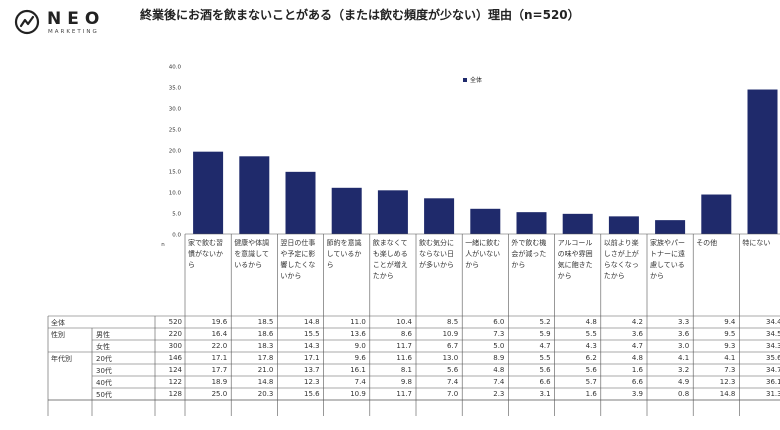  Describe the element at coordinates (175, 68) in the screenshot. I see `y-tick-label: 40.0` at that location.